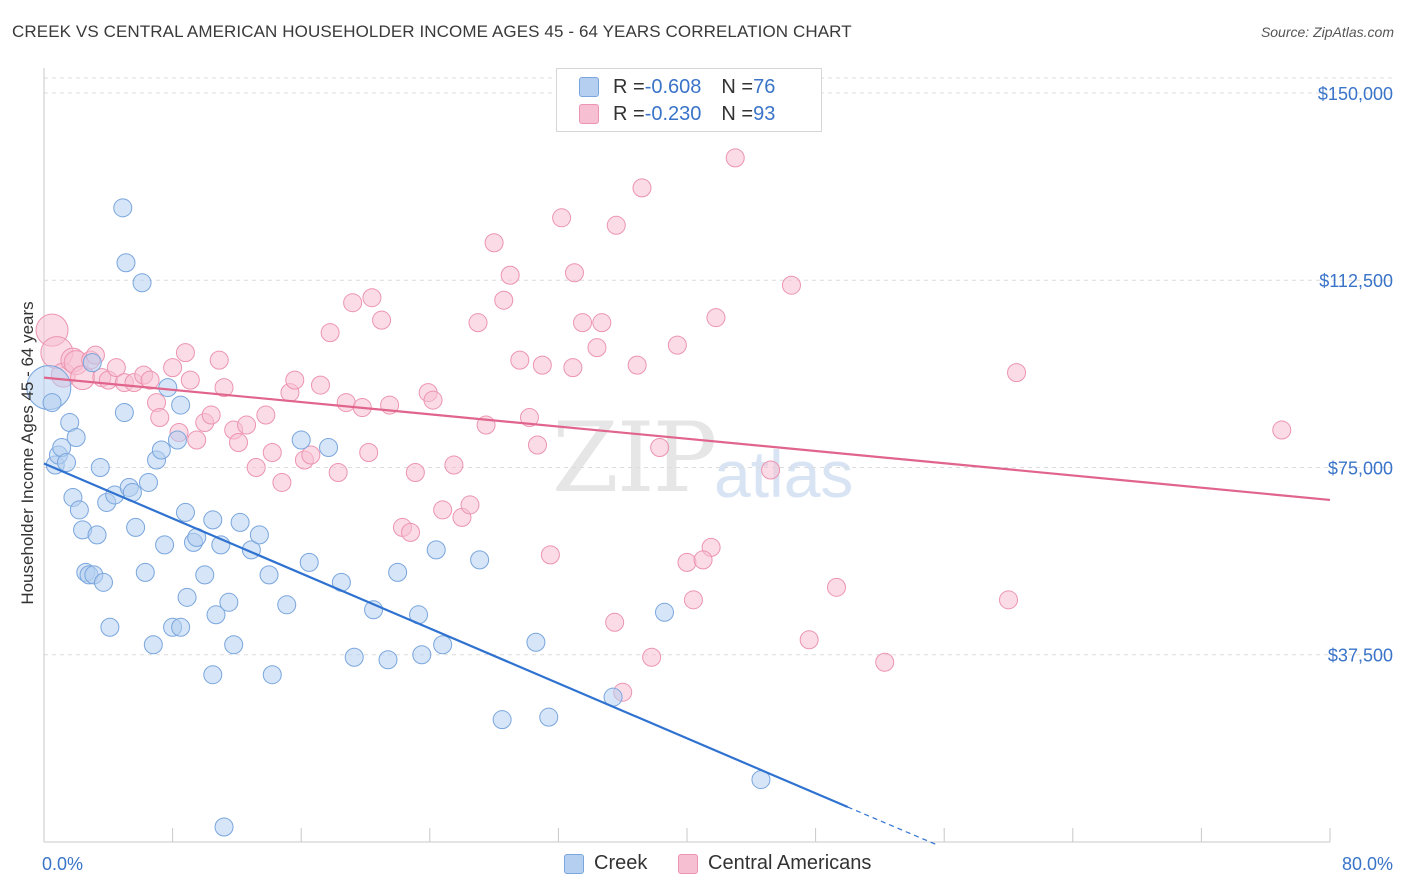 Image resolution: width=1406 pixels, height=892 pixels. Describe the element at coordinates (621, 863) in the screenshot. I see `creek-legend-label: Creek` at that location.